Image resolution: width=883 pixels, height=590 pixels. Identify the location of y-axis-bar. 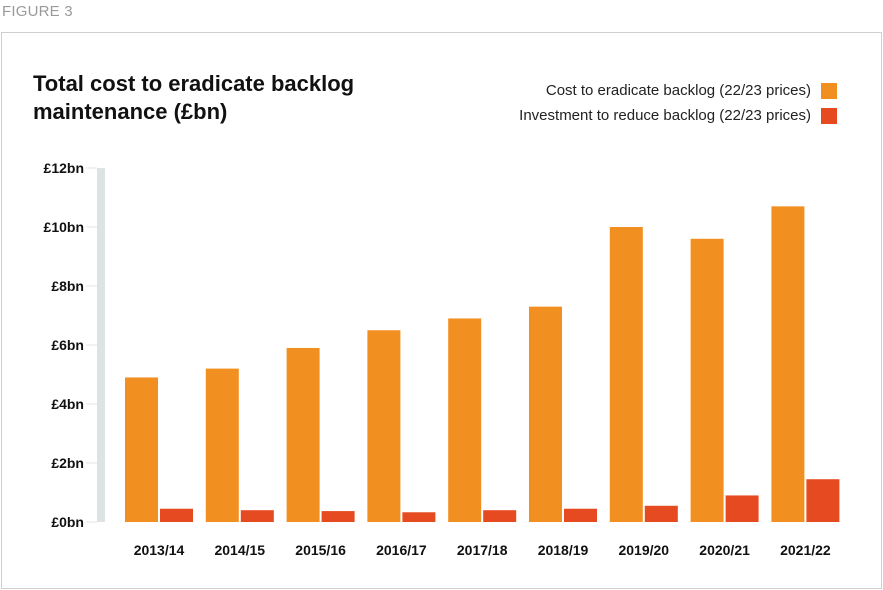
(101, 345).